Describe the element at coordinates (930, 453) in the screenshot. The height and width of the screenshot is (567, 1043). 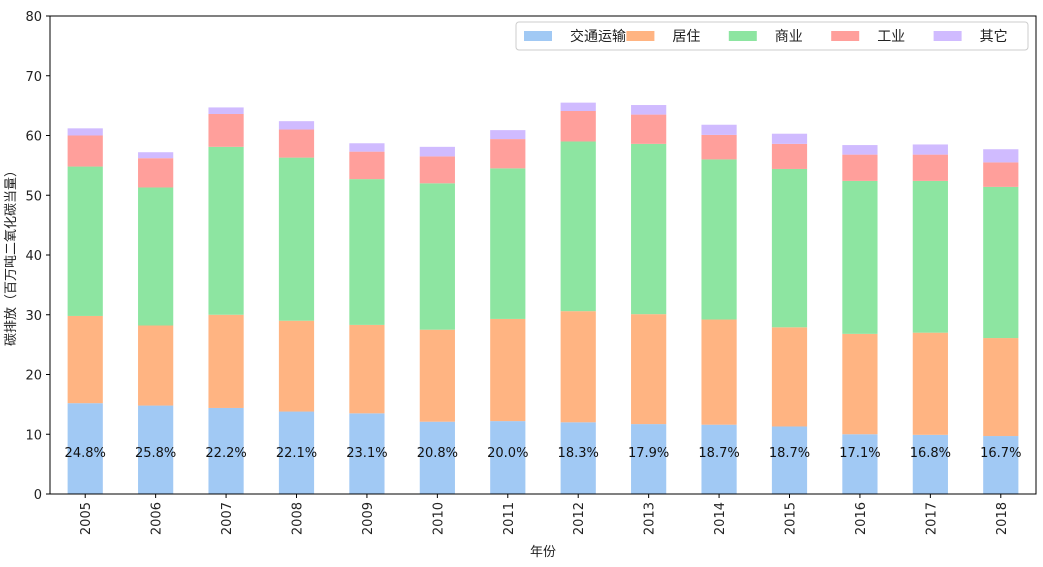
I see `share-label-2017: 16.8%` at that location.